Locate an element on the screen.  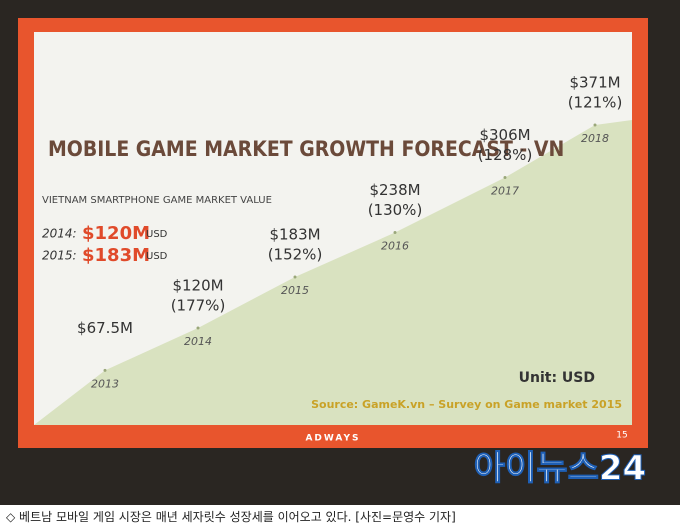
page-number: 15 is located at coordinates (621, 436).